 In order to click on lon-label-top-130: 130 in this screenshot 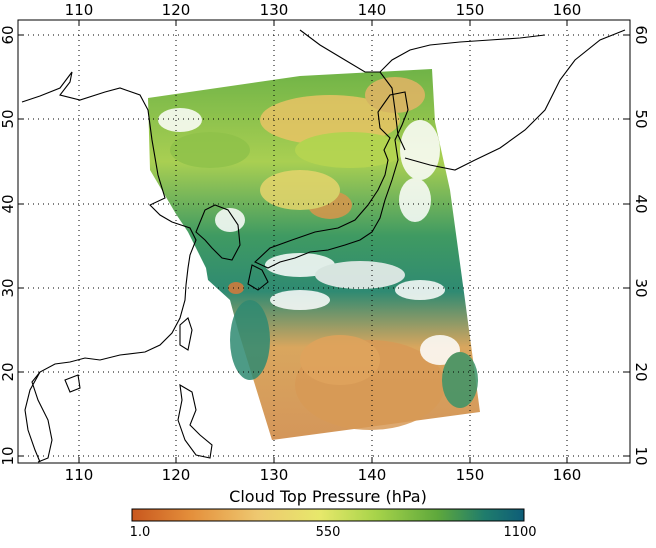, I will do `click(274, 10)`.